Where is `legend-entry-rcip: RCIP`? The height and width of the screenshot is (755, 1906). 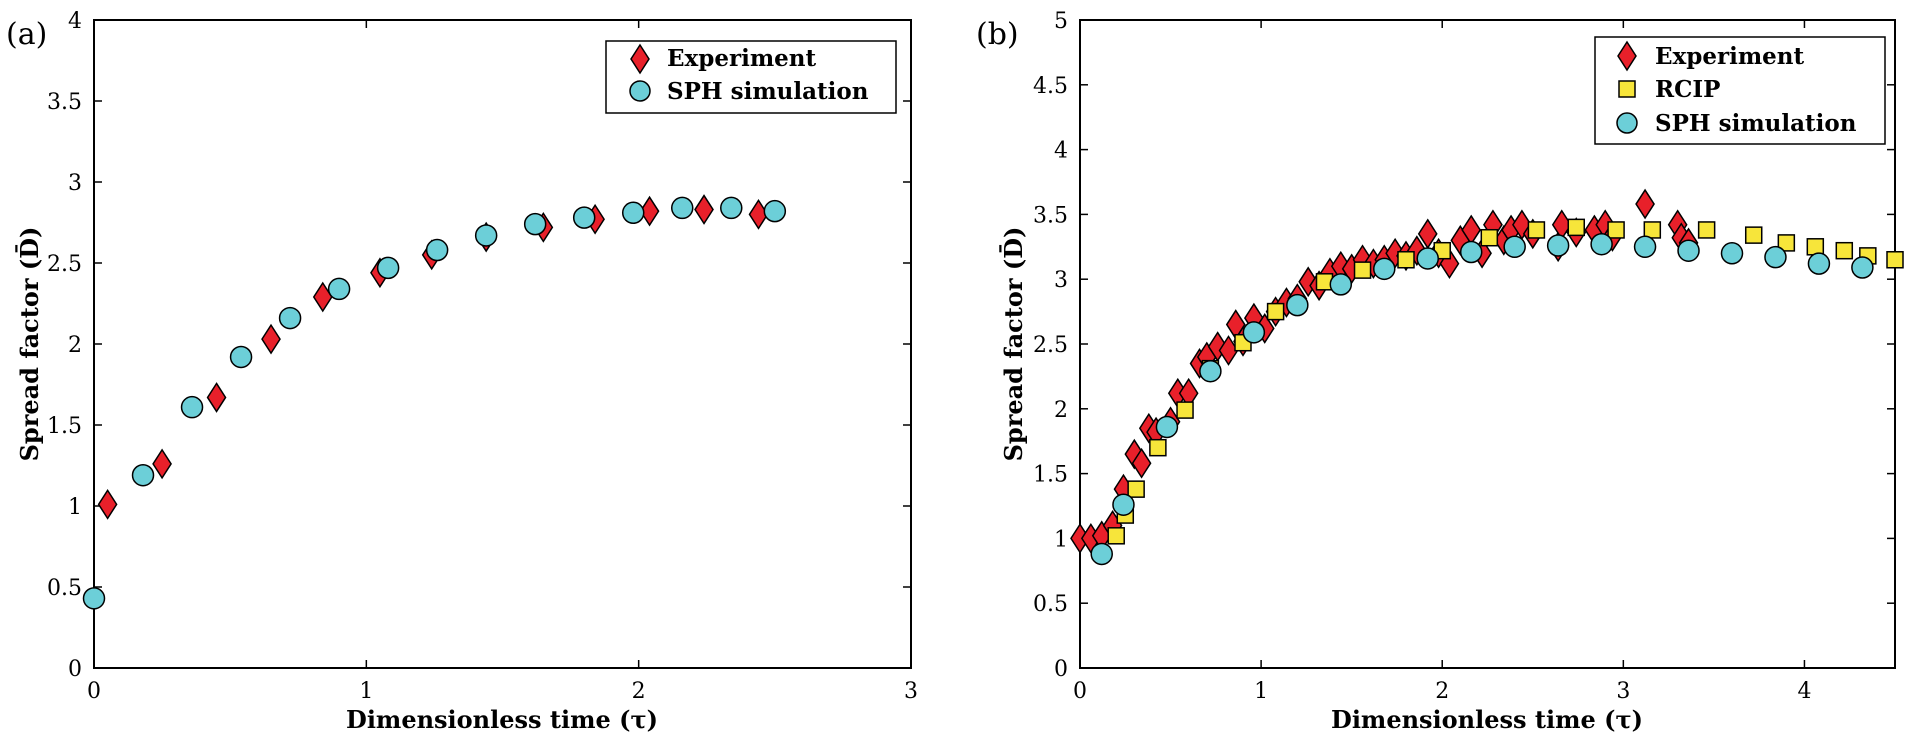 legend-entry-rcip: RCIP is located at coordinates (1687, 89).